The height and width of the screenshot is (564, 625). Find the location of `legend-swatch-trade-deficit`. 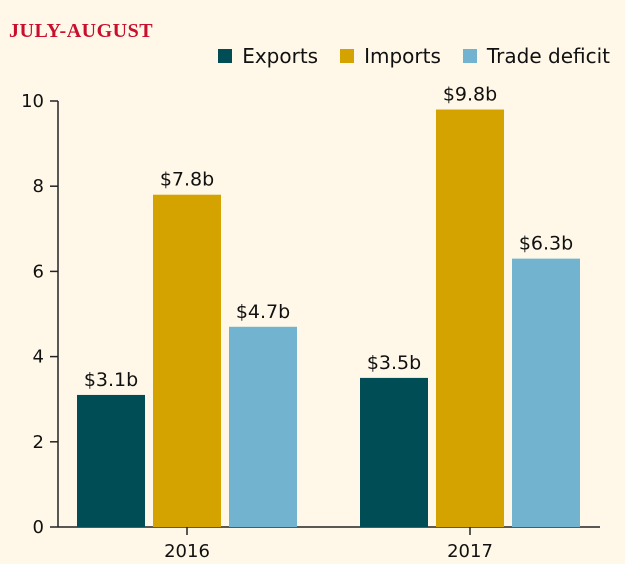

legend-swatch-trade-deficit is located at coordinates (469, 56).